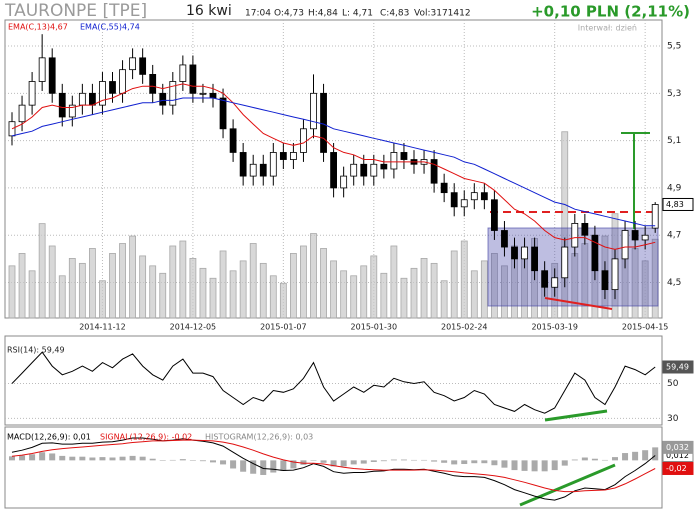 The width and height of the screenshot is (700, 522). I want to click on interval: Interwał: dzień, so click(607, 28).